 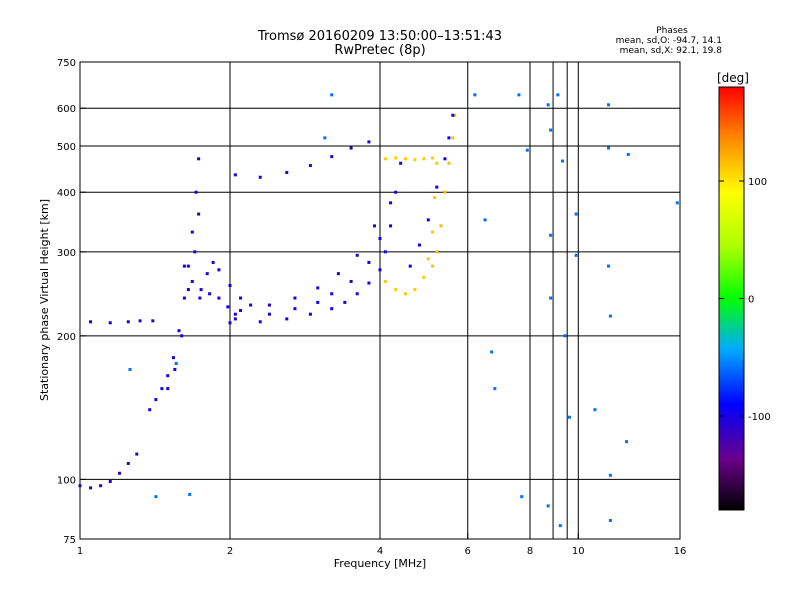 I want to click on stats-x-mode: mean, sd,X: 92.1, 19.8, so click(x=671, y=51).